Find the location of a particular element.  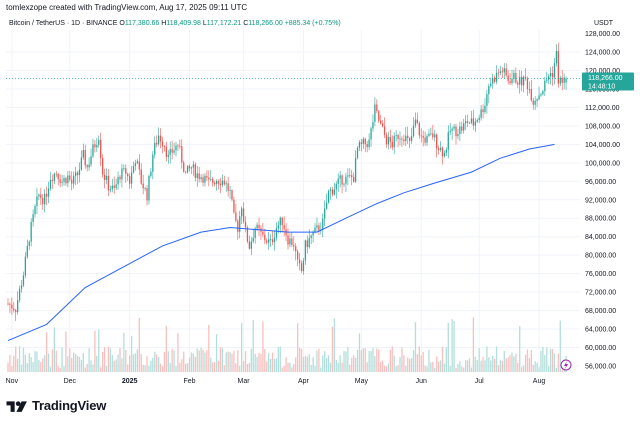

high-label: H is located at coordinates (164, 23).